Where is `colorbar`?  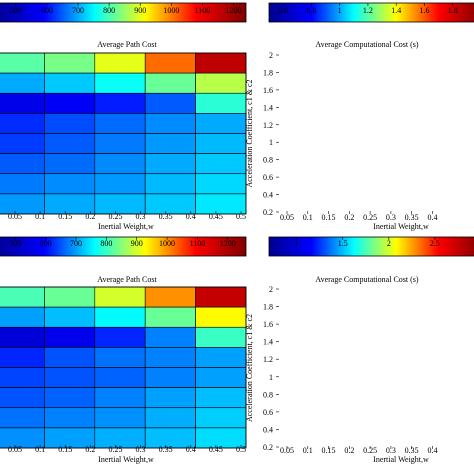 colorbar is located at coordinates (123, 246).